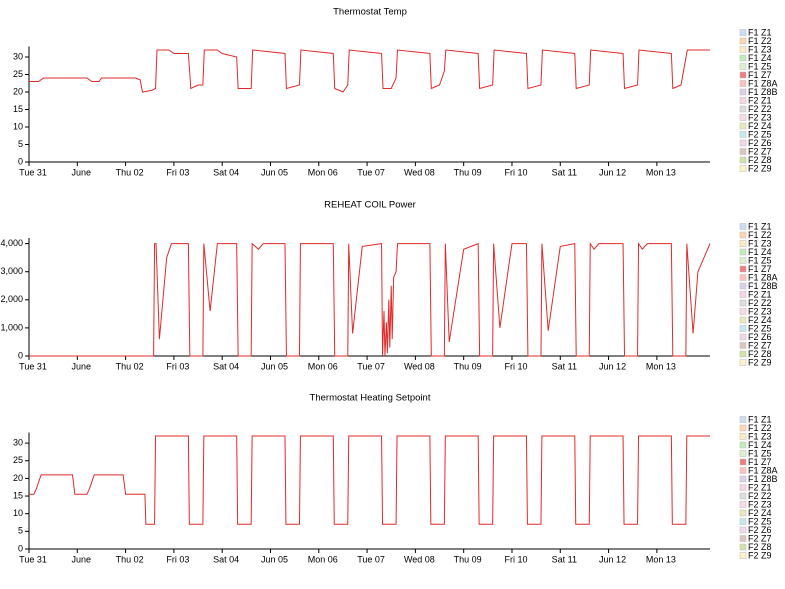 The image size is (785, 589). Describe the element at coordinates (370, 12) in the screenshot. I see `chart-title: Thermostat Temp` at that location.